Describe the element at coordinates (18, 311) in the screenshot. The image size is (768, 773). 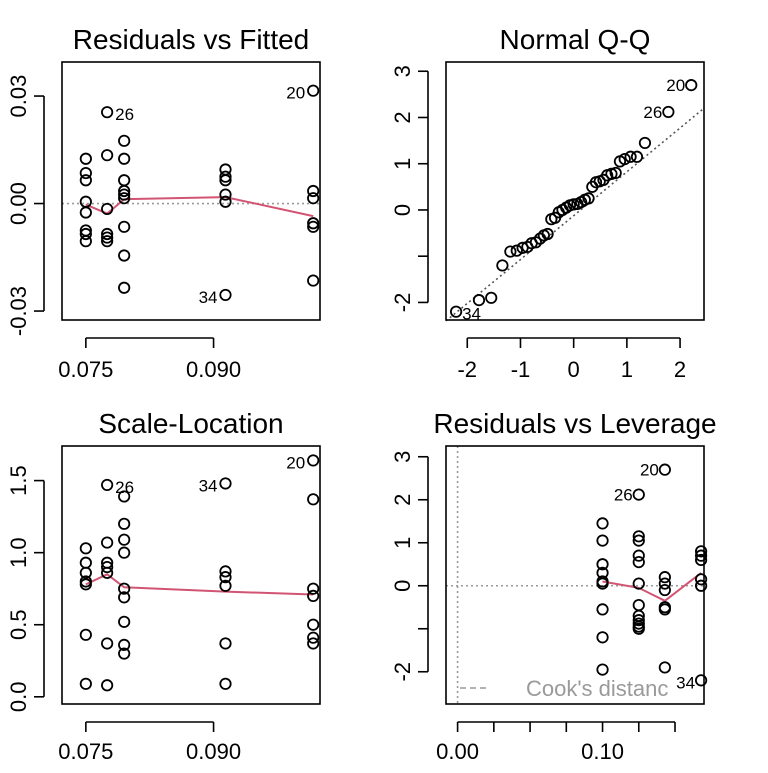
I see `y-tick-label: -0.03` at that location.